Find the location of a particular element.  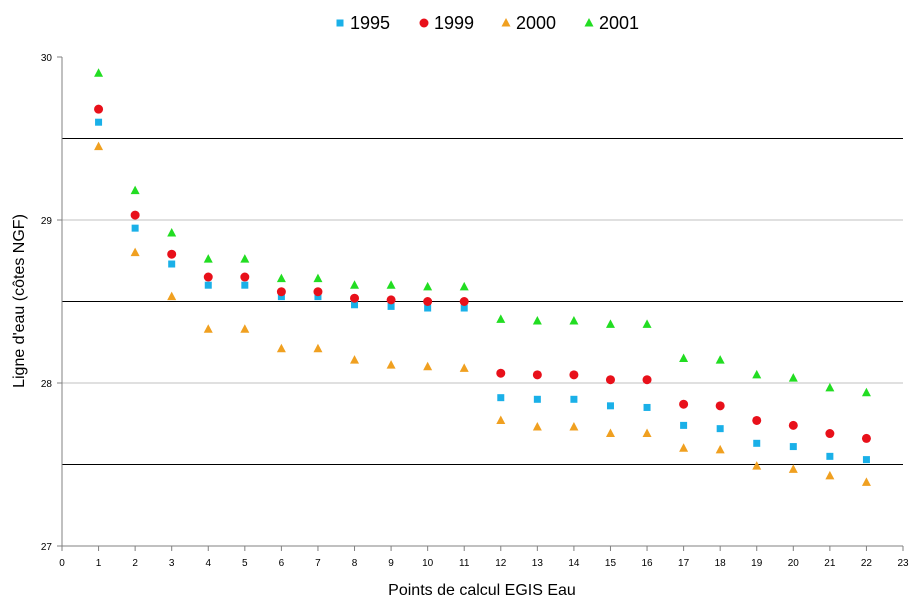

x-tick-label: 8 is located at coordinates (355, 563).